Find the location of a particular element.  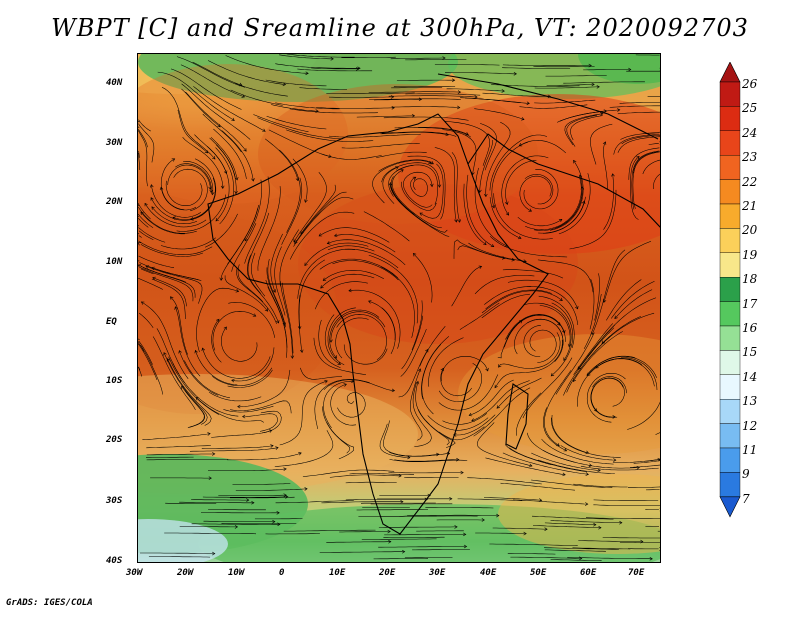

temperature-region is located at coordinates (243, 134).